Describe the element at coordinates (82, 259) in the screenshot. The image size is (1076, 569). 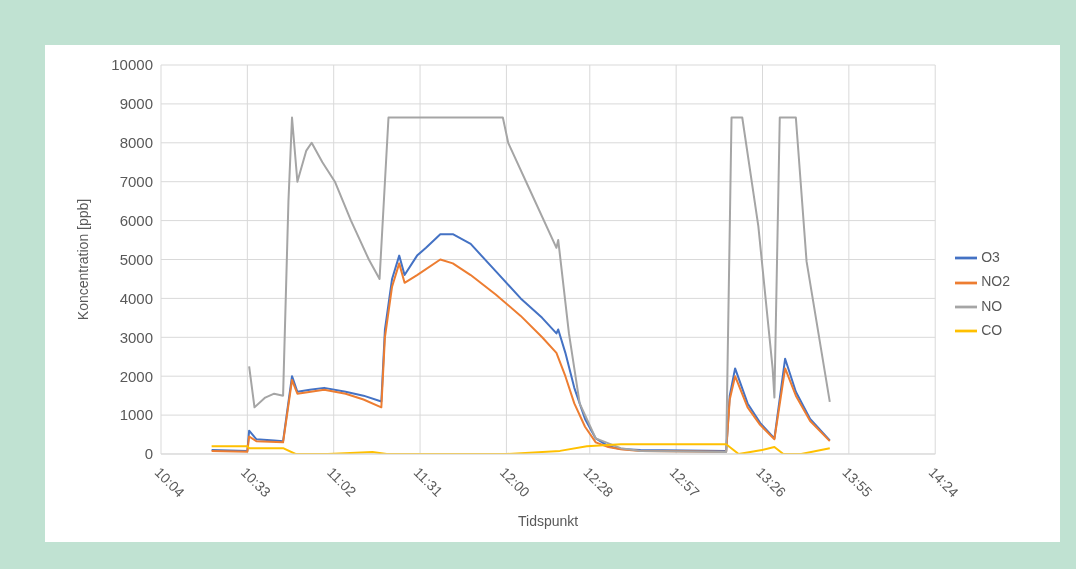
I see `y-axis-title: Koncentration [ppb]` at that location.